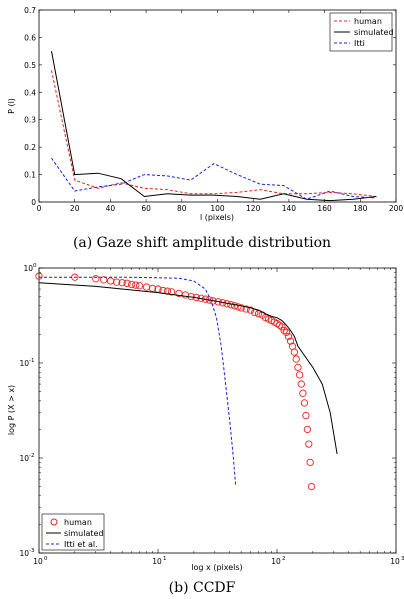  Describe the element at coordinates (33, 202) in the screenshot. I see `chart-a-ytick-label: 0` at that location.